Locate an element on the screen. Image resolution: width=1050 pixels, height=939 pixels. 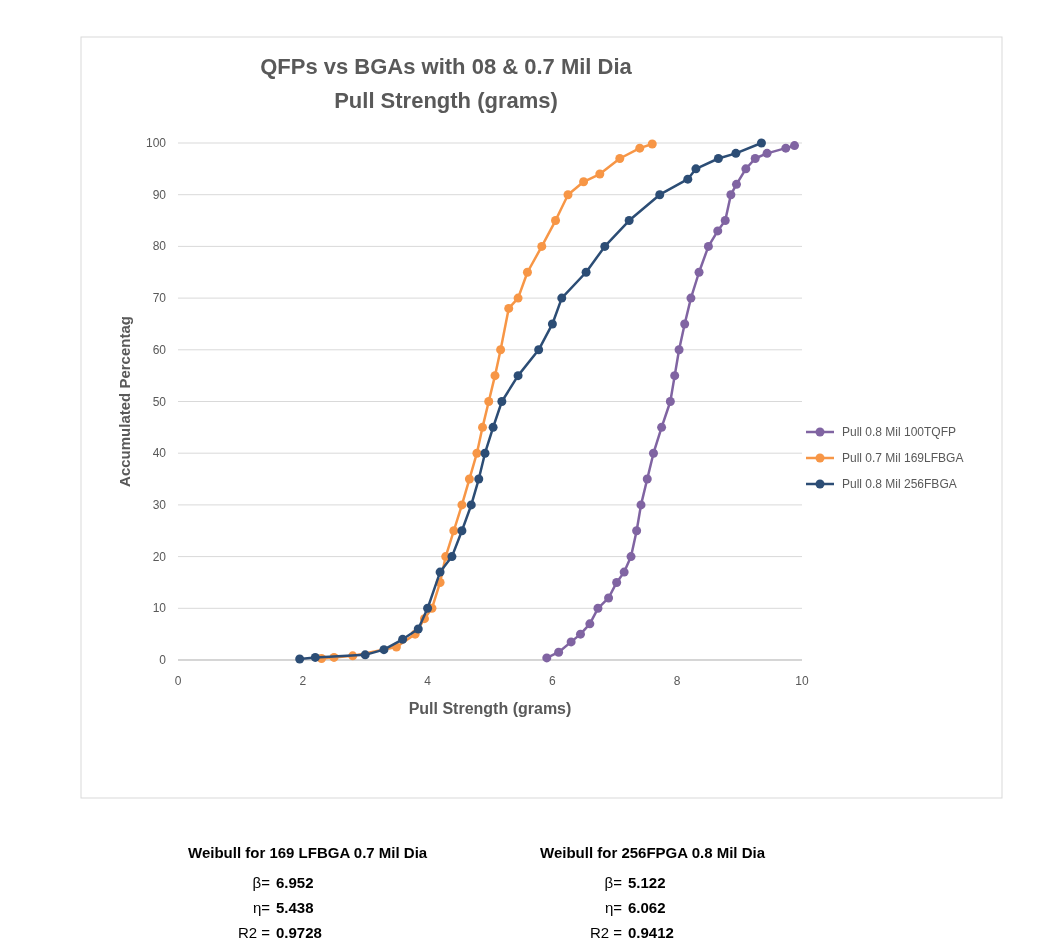
x-tick-label: 10 is located at coordinates (802, 681).